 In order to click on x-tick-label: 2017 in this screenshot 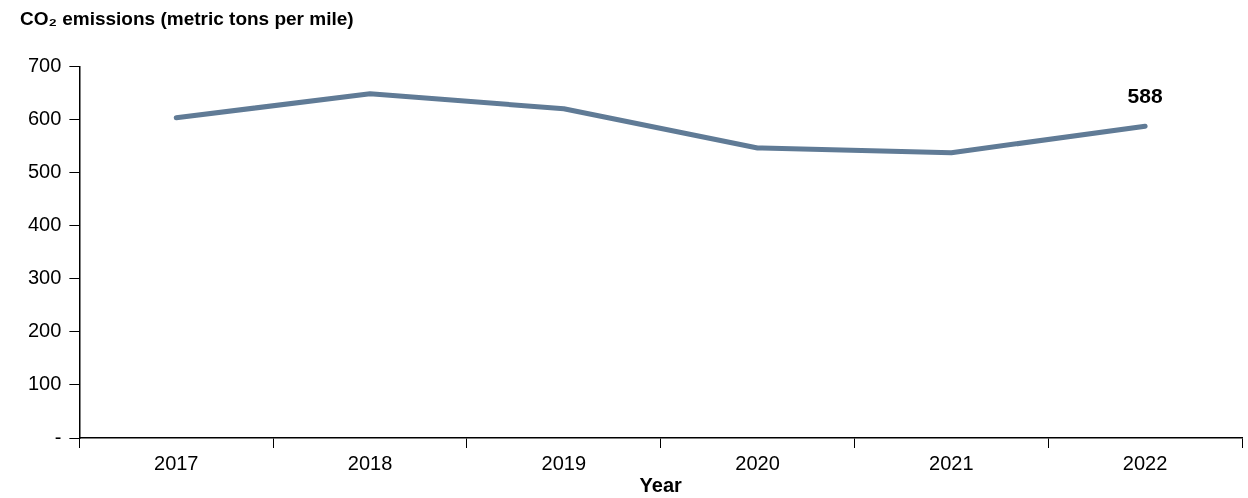, I will do `click(176, 462)`.